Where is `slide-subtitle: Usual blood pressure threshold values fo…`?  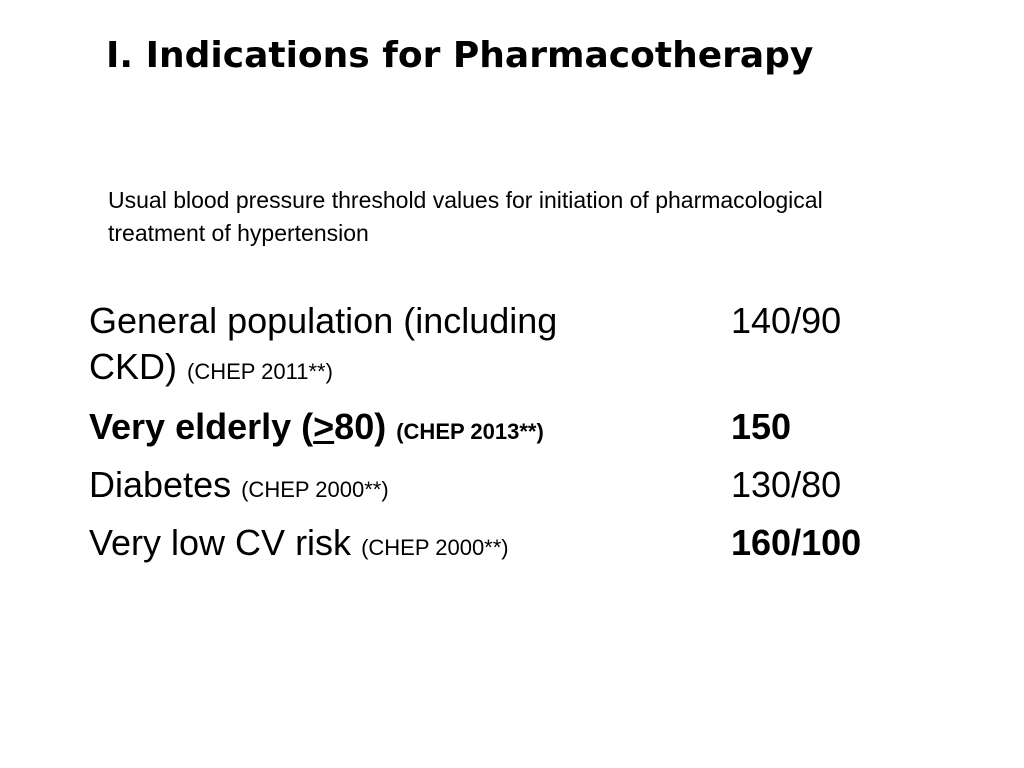
slide-subtitle: Usual blood pressure threshold values fo… is located at coordinates (465, 216).